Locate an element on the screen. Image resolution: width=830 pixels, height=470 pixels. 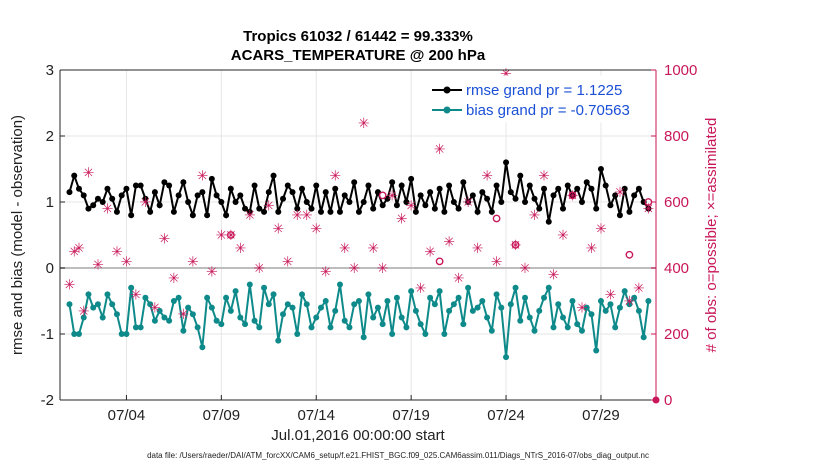
x-tick-label: 07/24 is located at coordinates (506, 415).